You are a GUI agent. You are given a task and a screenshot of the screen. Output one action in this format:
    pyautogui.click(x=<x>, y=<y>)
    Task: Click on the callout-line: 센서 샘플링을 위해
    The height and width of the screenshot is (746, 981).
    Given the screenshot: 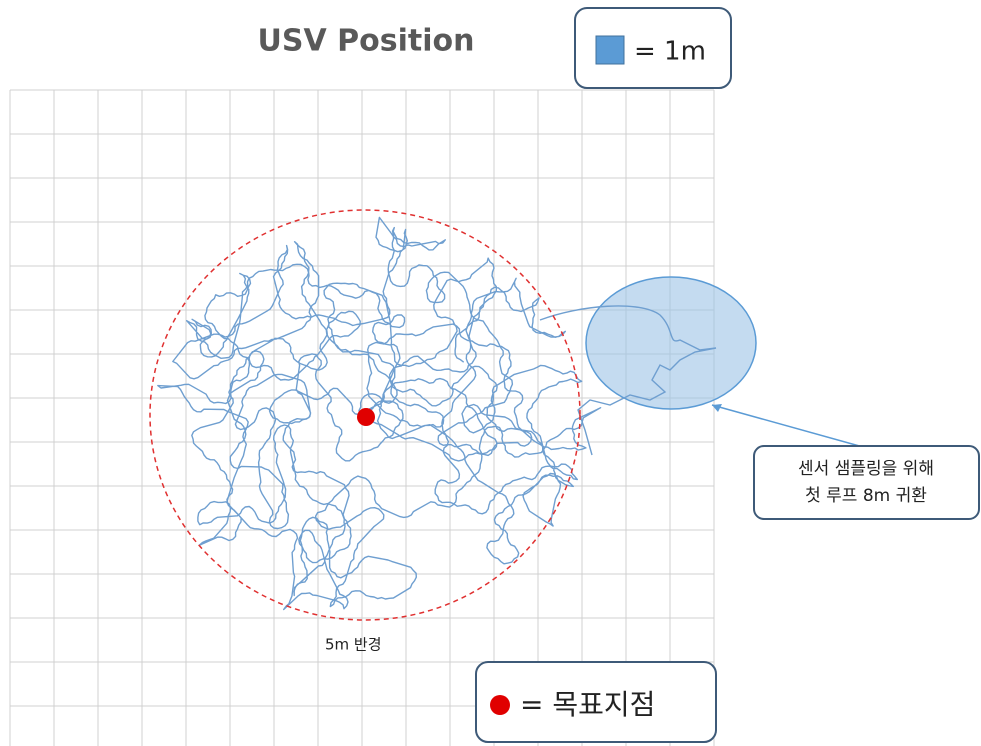 What is the action you would take?
    pyautogui.click(x=866, y=469)
    